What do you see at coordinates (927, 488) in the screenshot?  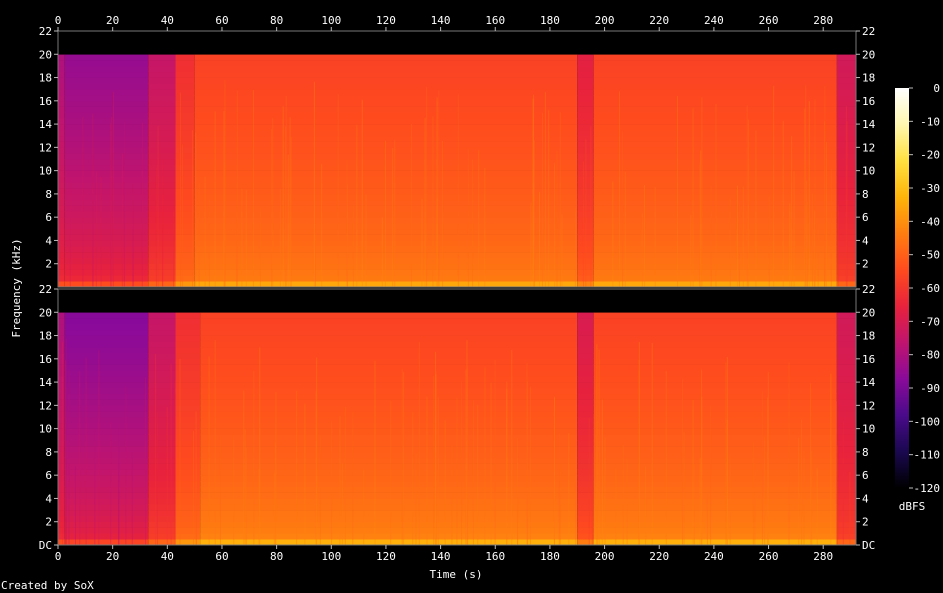 I see `colorbar-tick-label: -120` at bounding box center [927, 488].